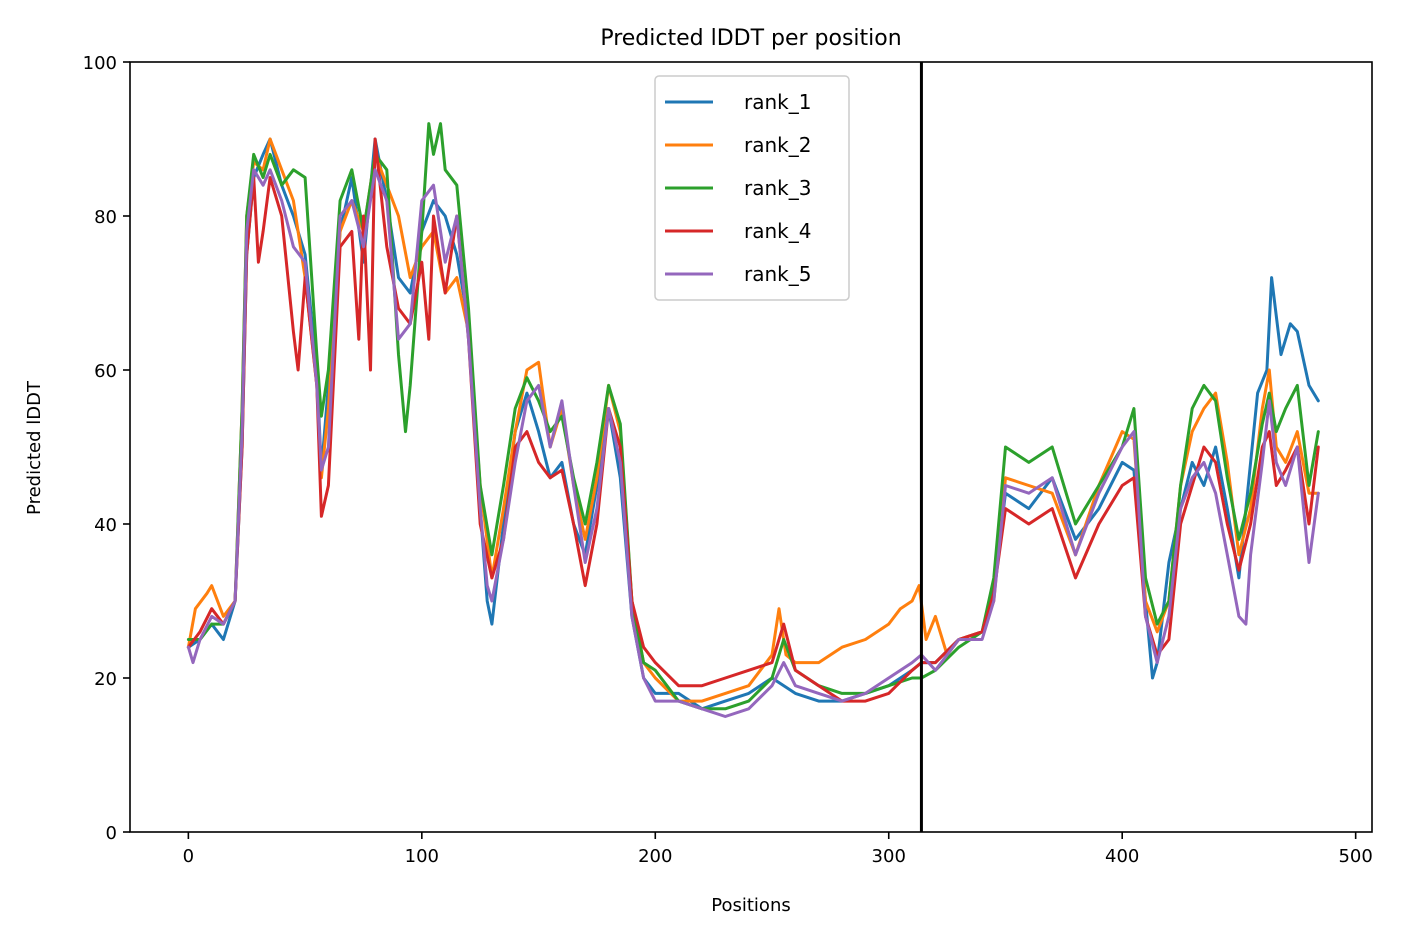 This screenshot has width=1401, height=943. I want to click on x-tick-label: 200, so click(655, 856).